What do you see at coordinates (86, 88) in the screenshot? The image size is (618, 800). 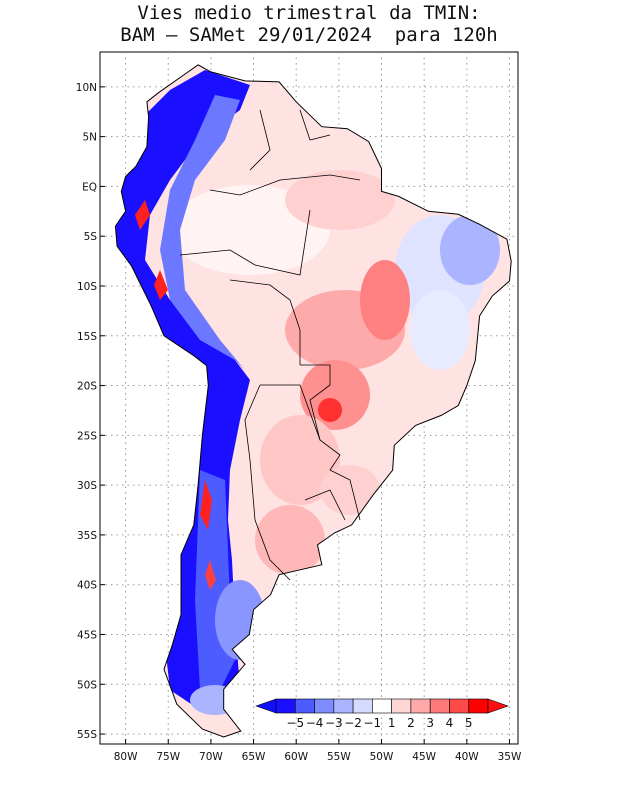 I see `lat-tick-label: 10N` at bounding box center [86, 88].